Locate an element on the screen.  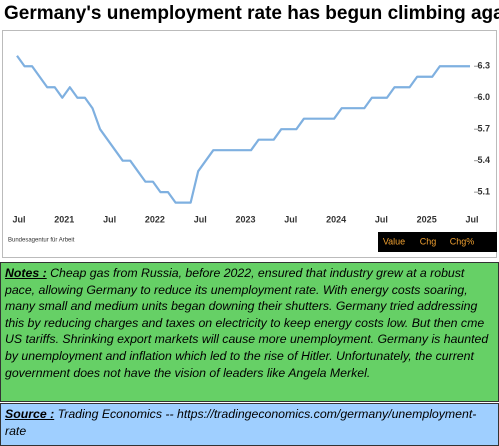
legend-box is located at coordinates (437, 242).